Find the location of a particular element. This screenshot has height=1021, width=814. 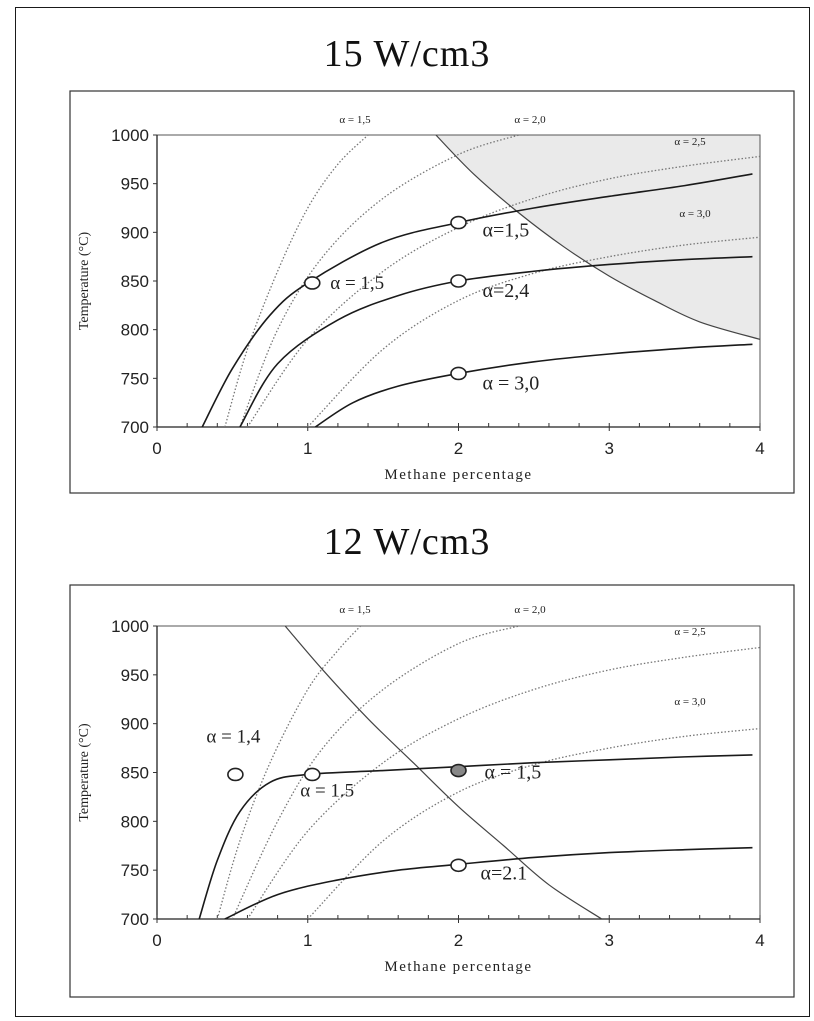

operating-point-label: α = 3,0 is located at coordinates (511, 383).